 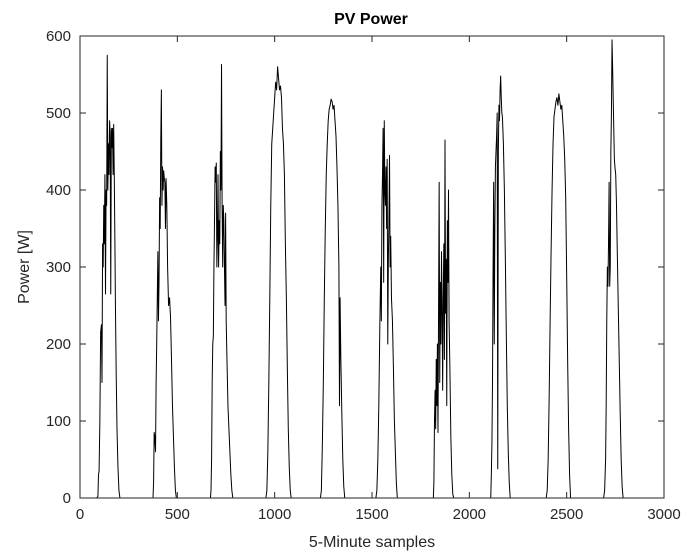 What do you see at coordinates (274, 514) in the screenshot?
I see `x-tick-label-2: 1000` at bounding box center [274, 514].